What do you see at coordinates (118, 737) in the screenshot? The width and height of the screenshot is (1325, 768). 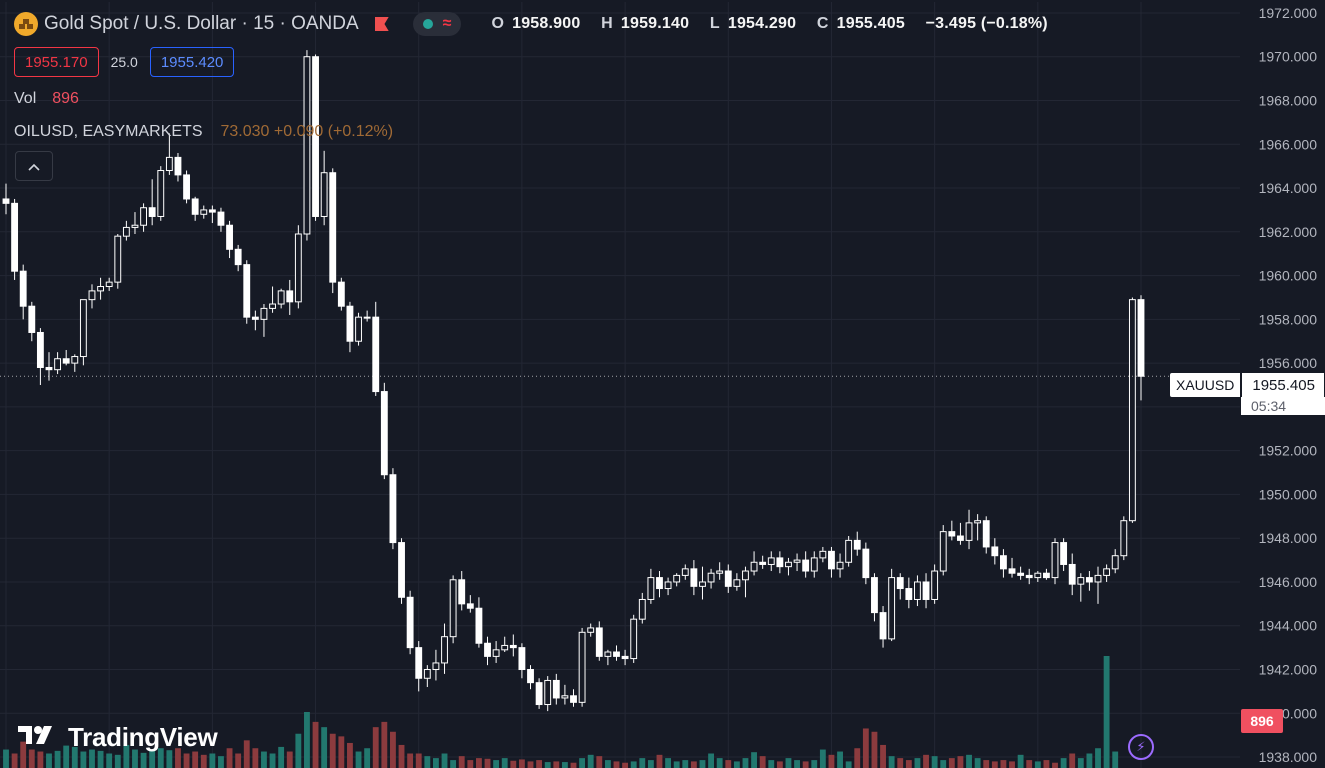 I see `tradingview-watermark: TradingView` at bounding box center [118, 737].